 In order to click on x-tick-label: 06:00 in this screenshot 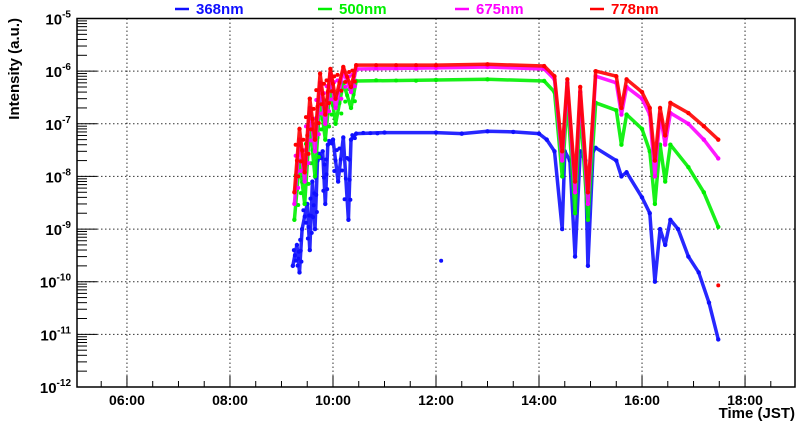, I will do `click(127, 400)`.